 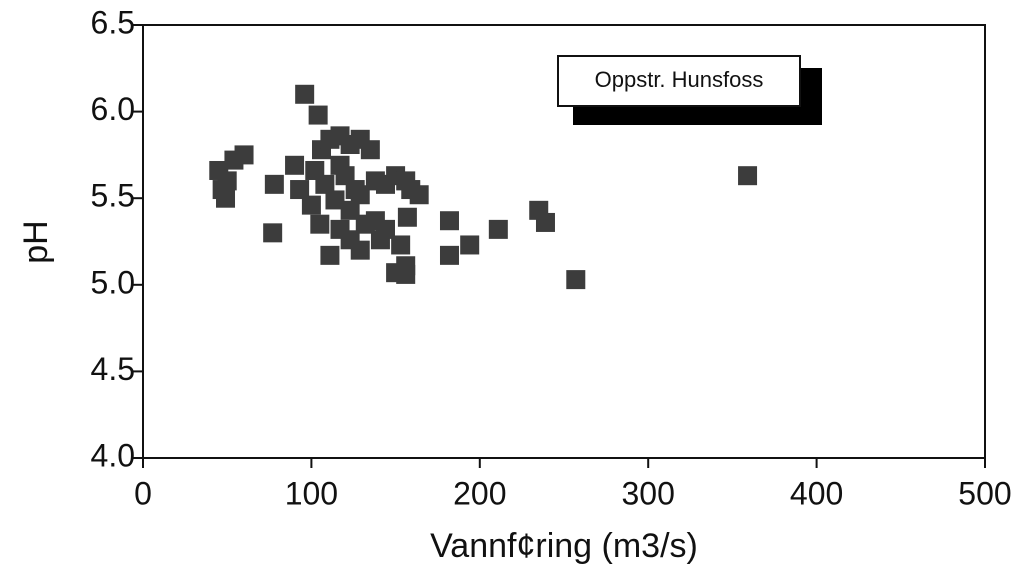 I want to click on legend-box, so click(x=679, y=81).